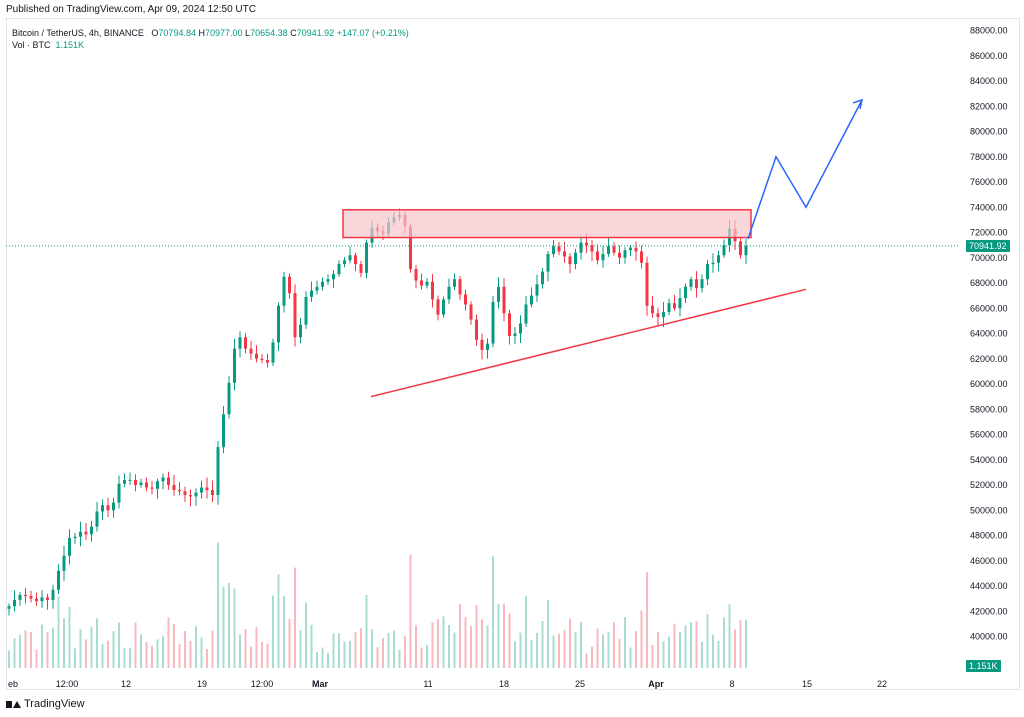  I want to click on price-tick-label: 46000.00, so click(989, 561).